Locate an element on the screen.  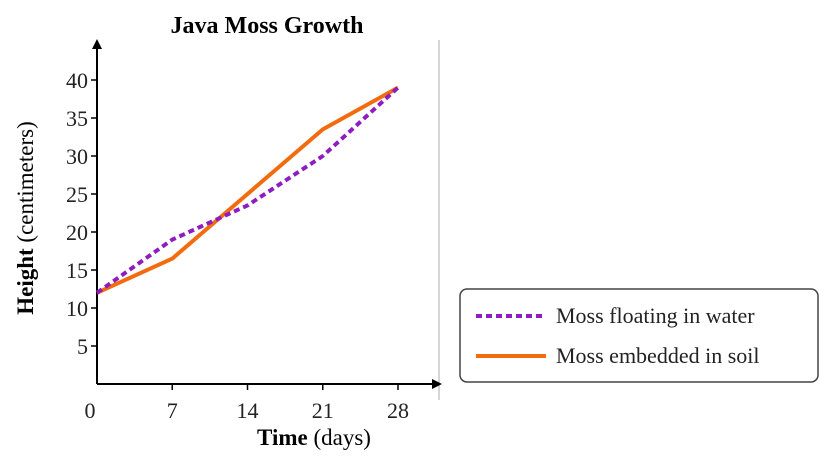
legend-box is located at coordinates (639, 335).